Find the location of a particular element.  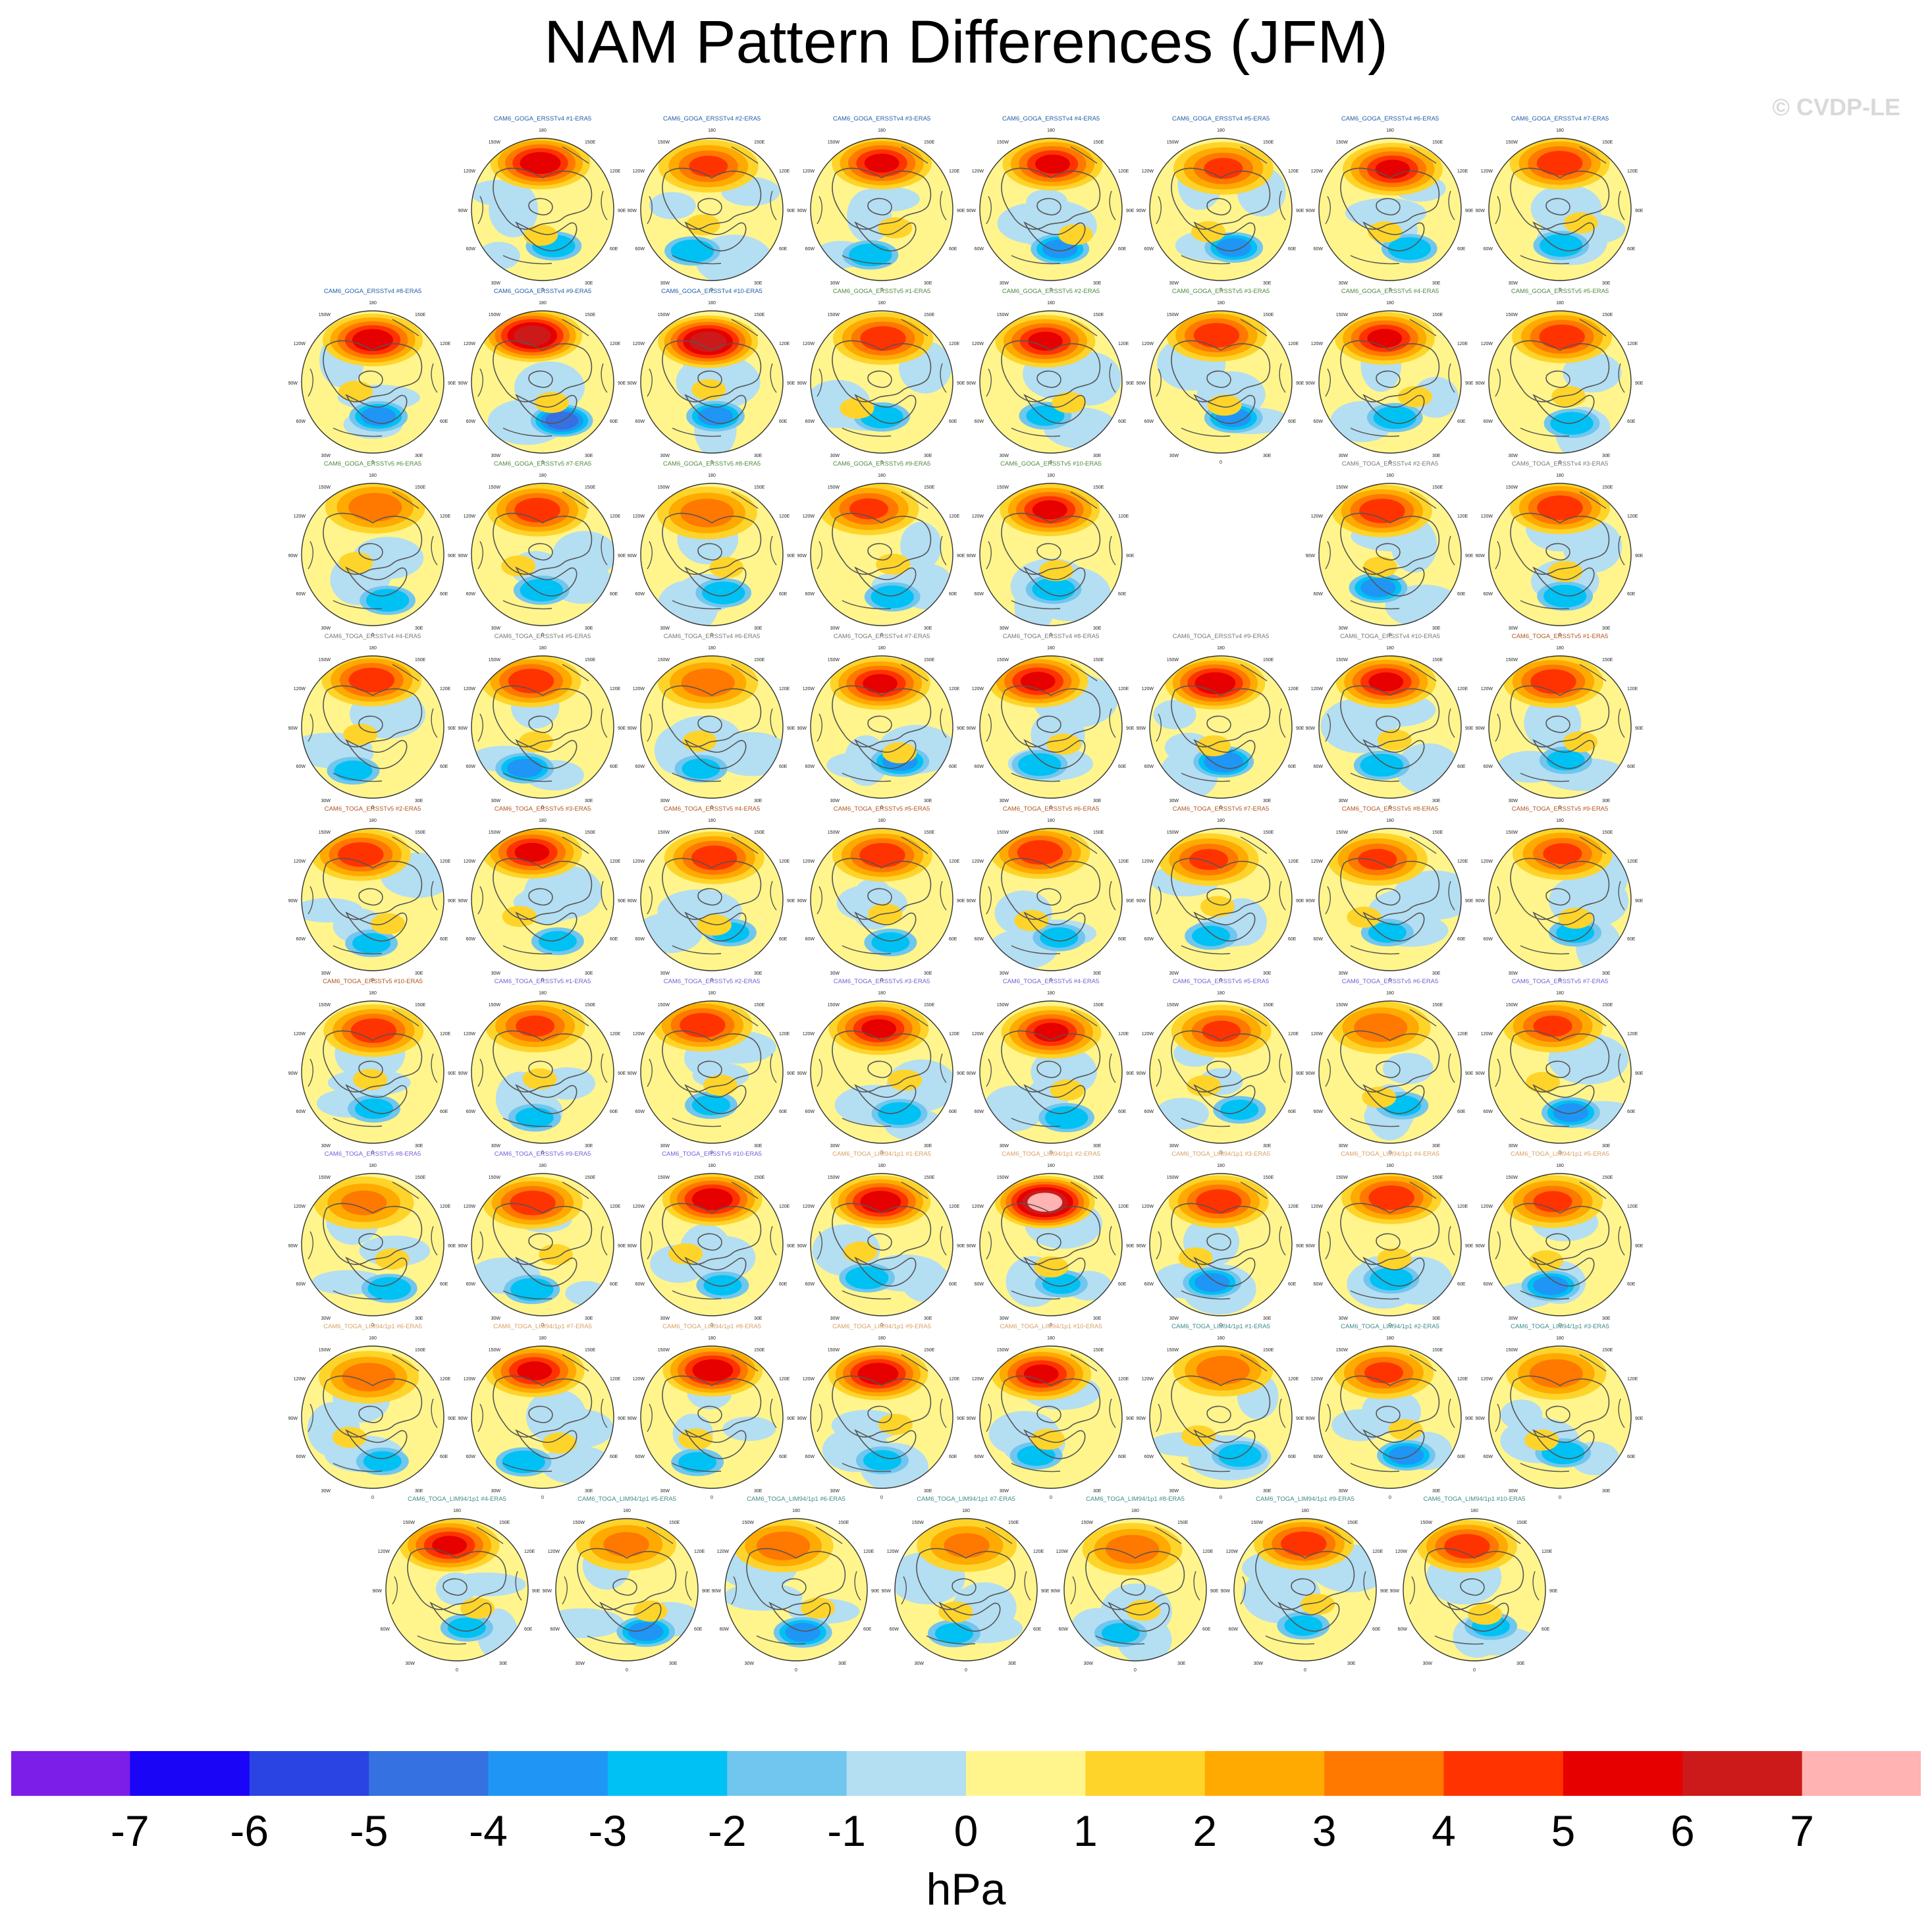

panel-title: CAM6_TOGA_ERSSTv5 #8-ERA5 is located at coordinates (373, 1154).